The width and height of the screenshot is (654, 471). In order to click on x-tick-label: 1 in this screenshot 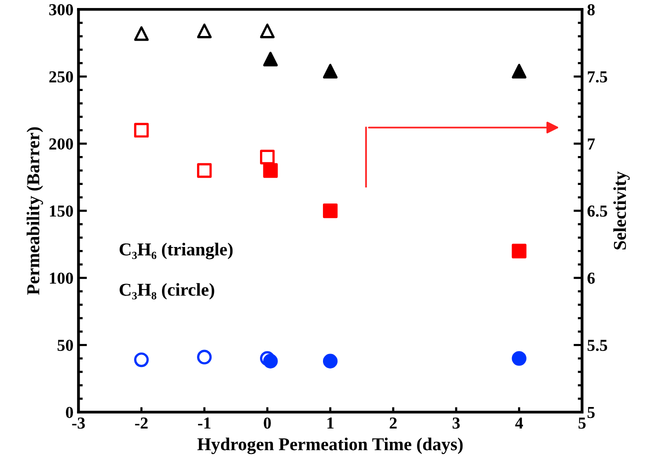, I will do `click(330, 423)`.